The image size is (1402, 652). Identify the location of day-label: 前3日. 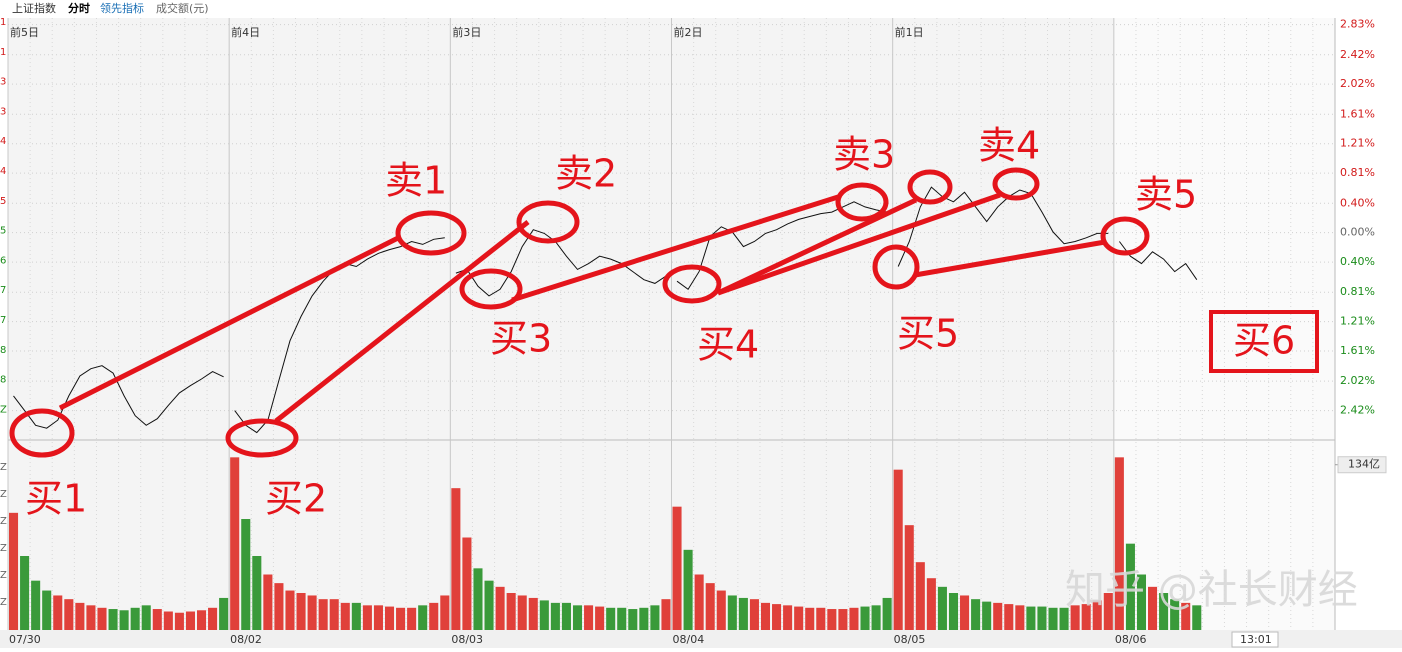
(466, 32).